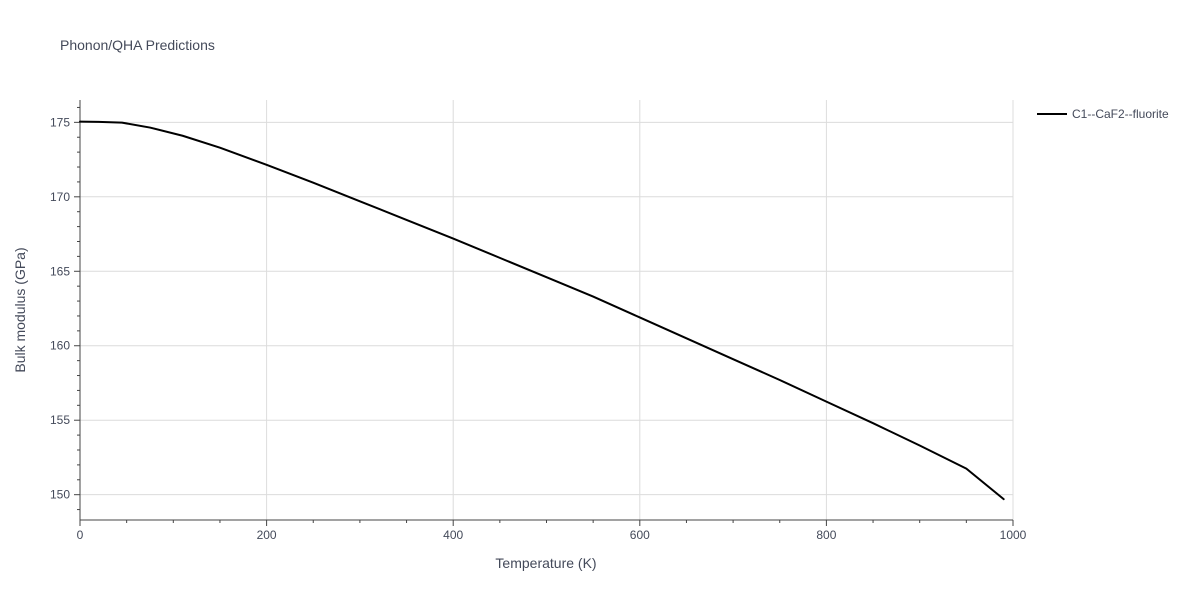 The width and height of the screenshot is (1200, 600). Describe the element at coordinates (20, 309) in the screenshot. I see `y-axis-title: Bulk modulus (GPa)` at that location.